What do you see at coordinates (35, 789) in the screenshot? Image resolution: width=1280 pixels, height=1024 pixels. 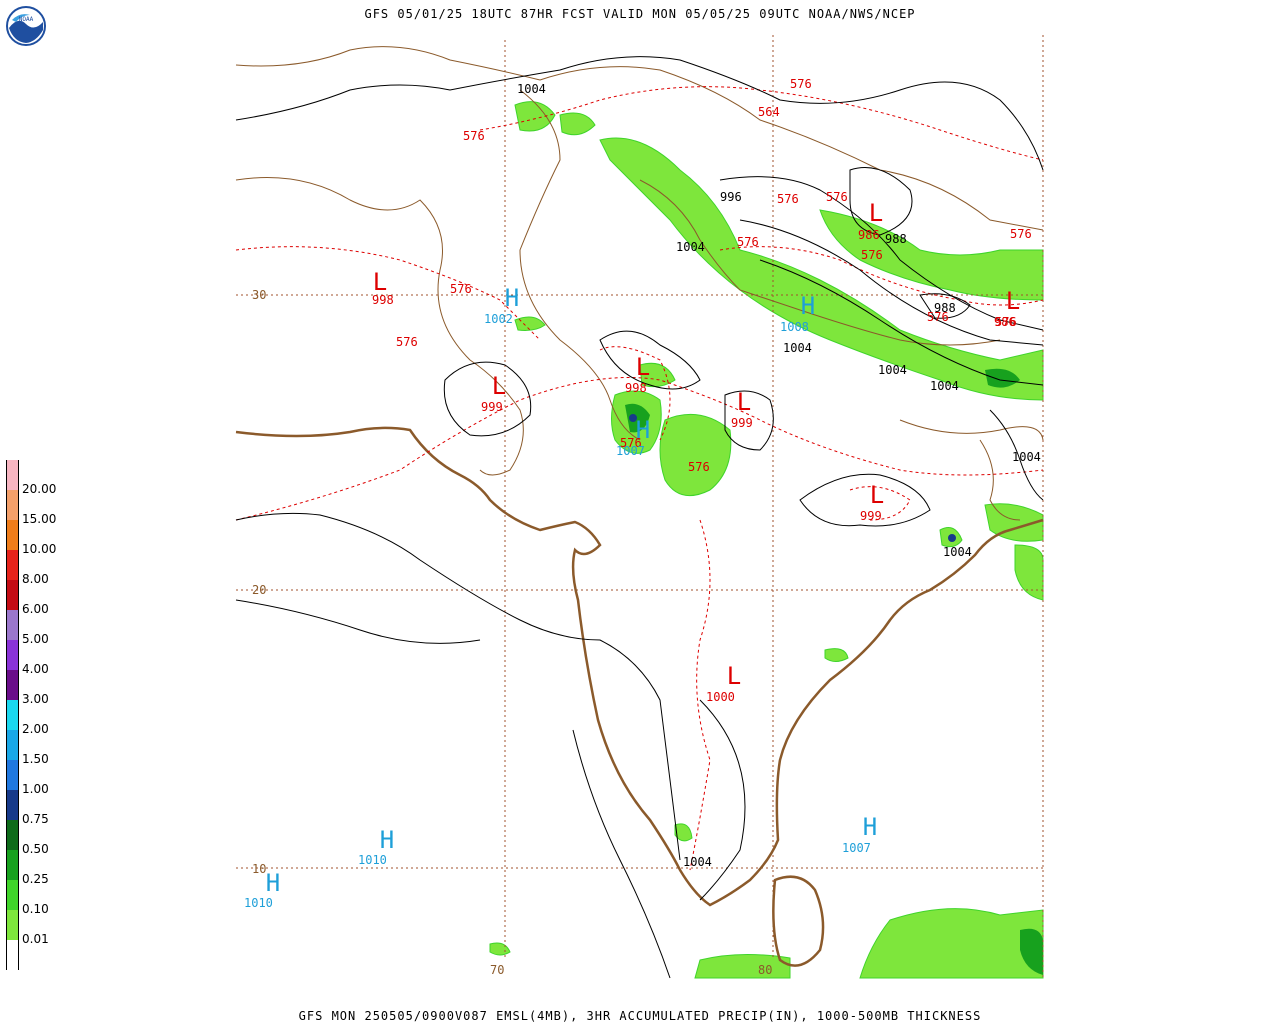 I see `legend-label: 1.00` at bounding box center [35, 789].